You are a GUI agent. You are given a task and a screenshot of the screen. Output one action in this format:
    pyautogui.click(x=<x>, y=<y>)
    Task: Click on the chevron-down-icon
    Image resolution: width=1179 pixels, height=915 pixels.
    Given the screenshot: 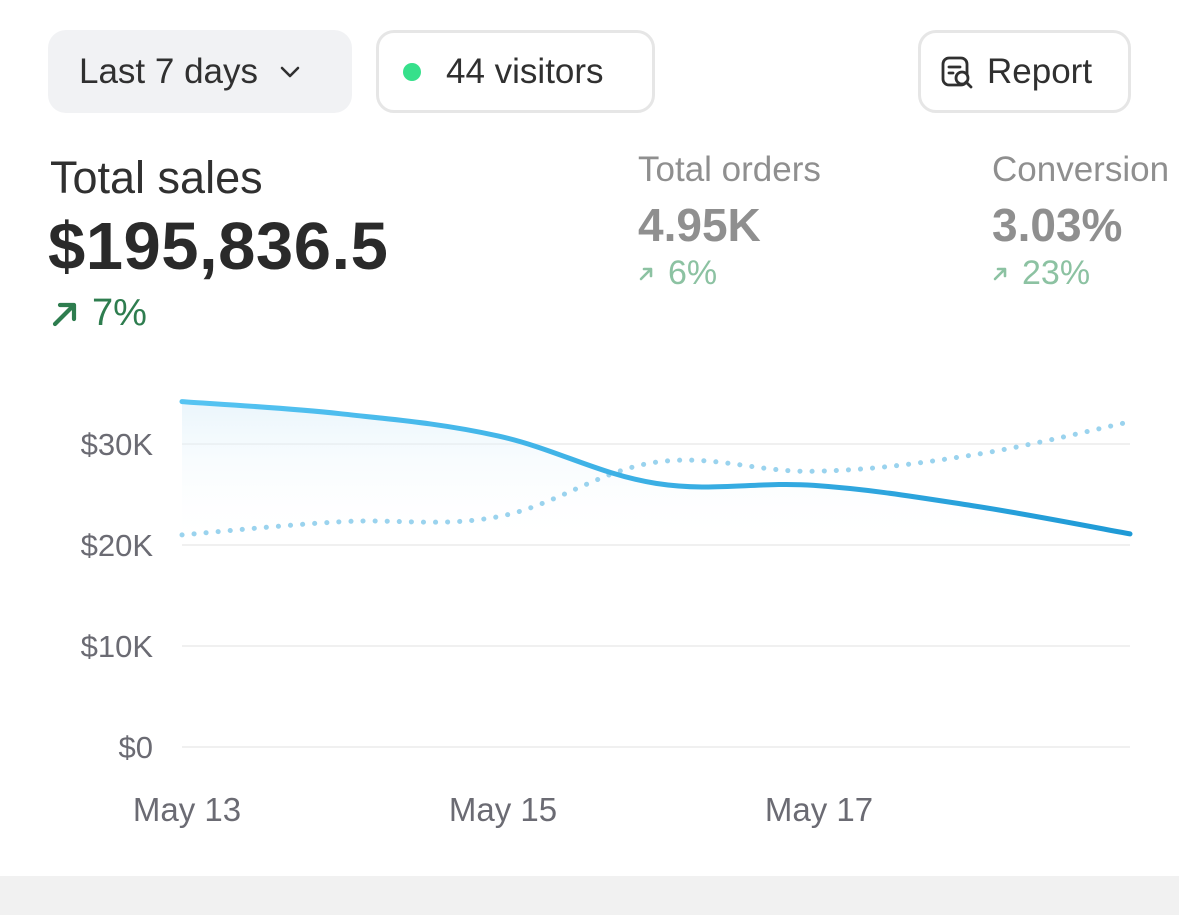 What is the action you would take?
    pyautogui.click(x=290, y=71)
    